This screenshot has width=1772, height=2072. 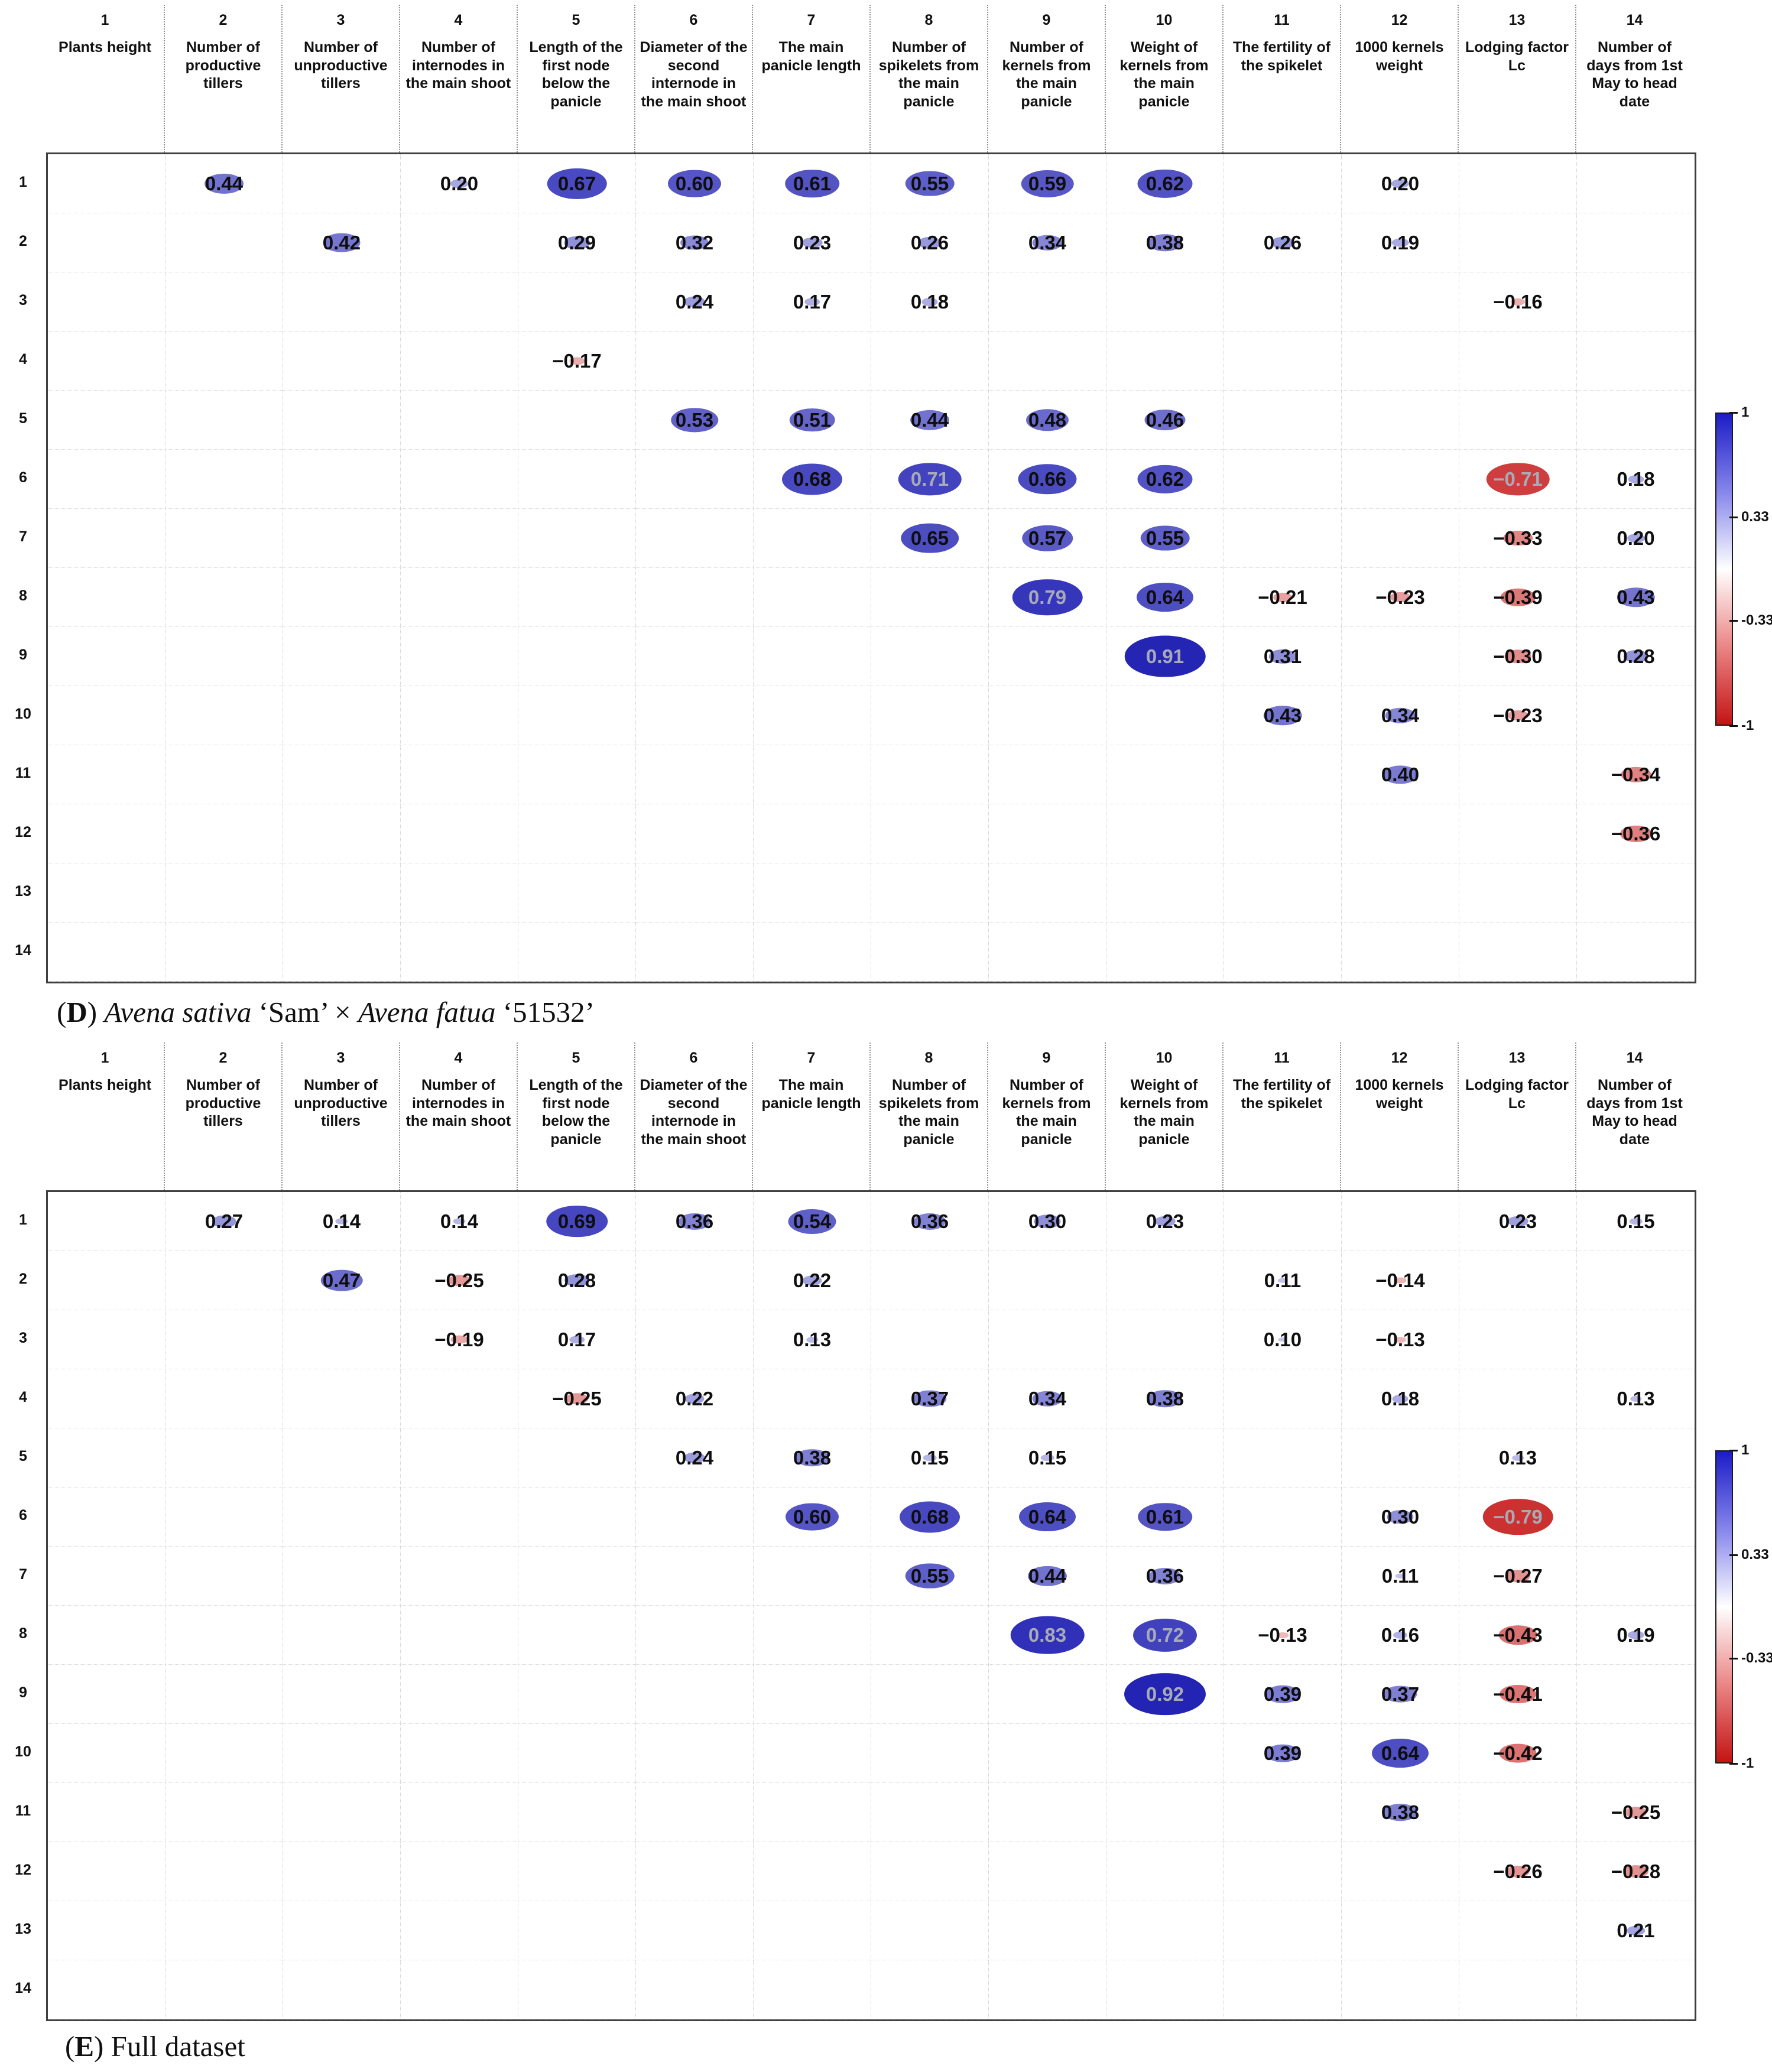 What do you see at coordinates (1048, 1517) in the screenshot?
I see `matrix-cell: 0.64` at bounding box center [1048, 1517].